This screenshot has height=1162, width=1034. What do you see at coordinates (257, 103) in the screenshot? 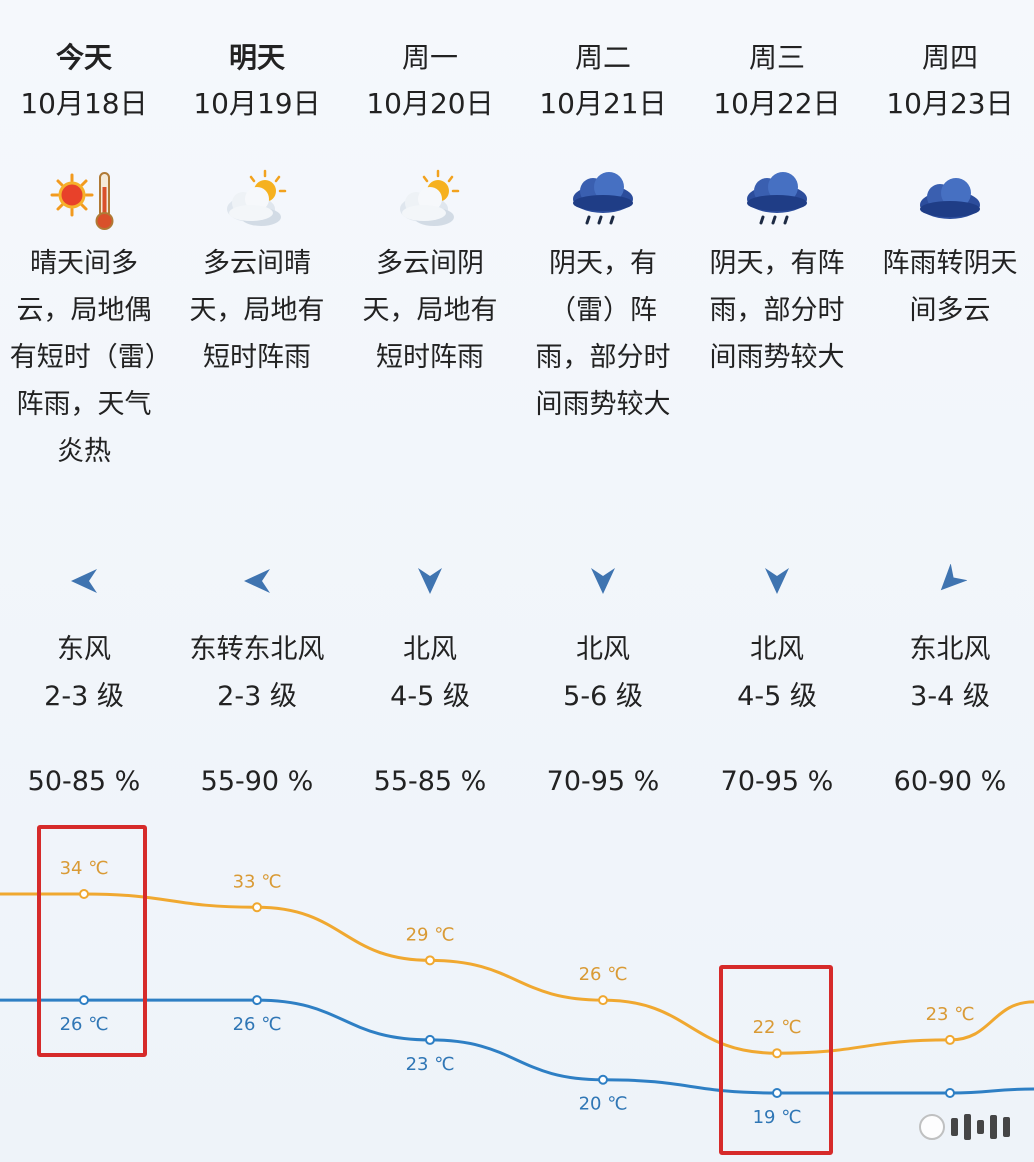
I see `day-date: 10月19日` at bounding box center [257, 103].